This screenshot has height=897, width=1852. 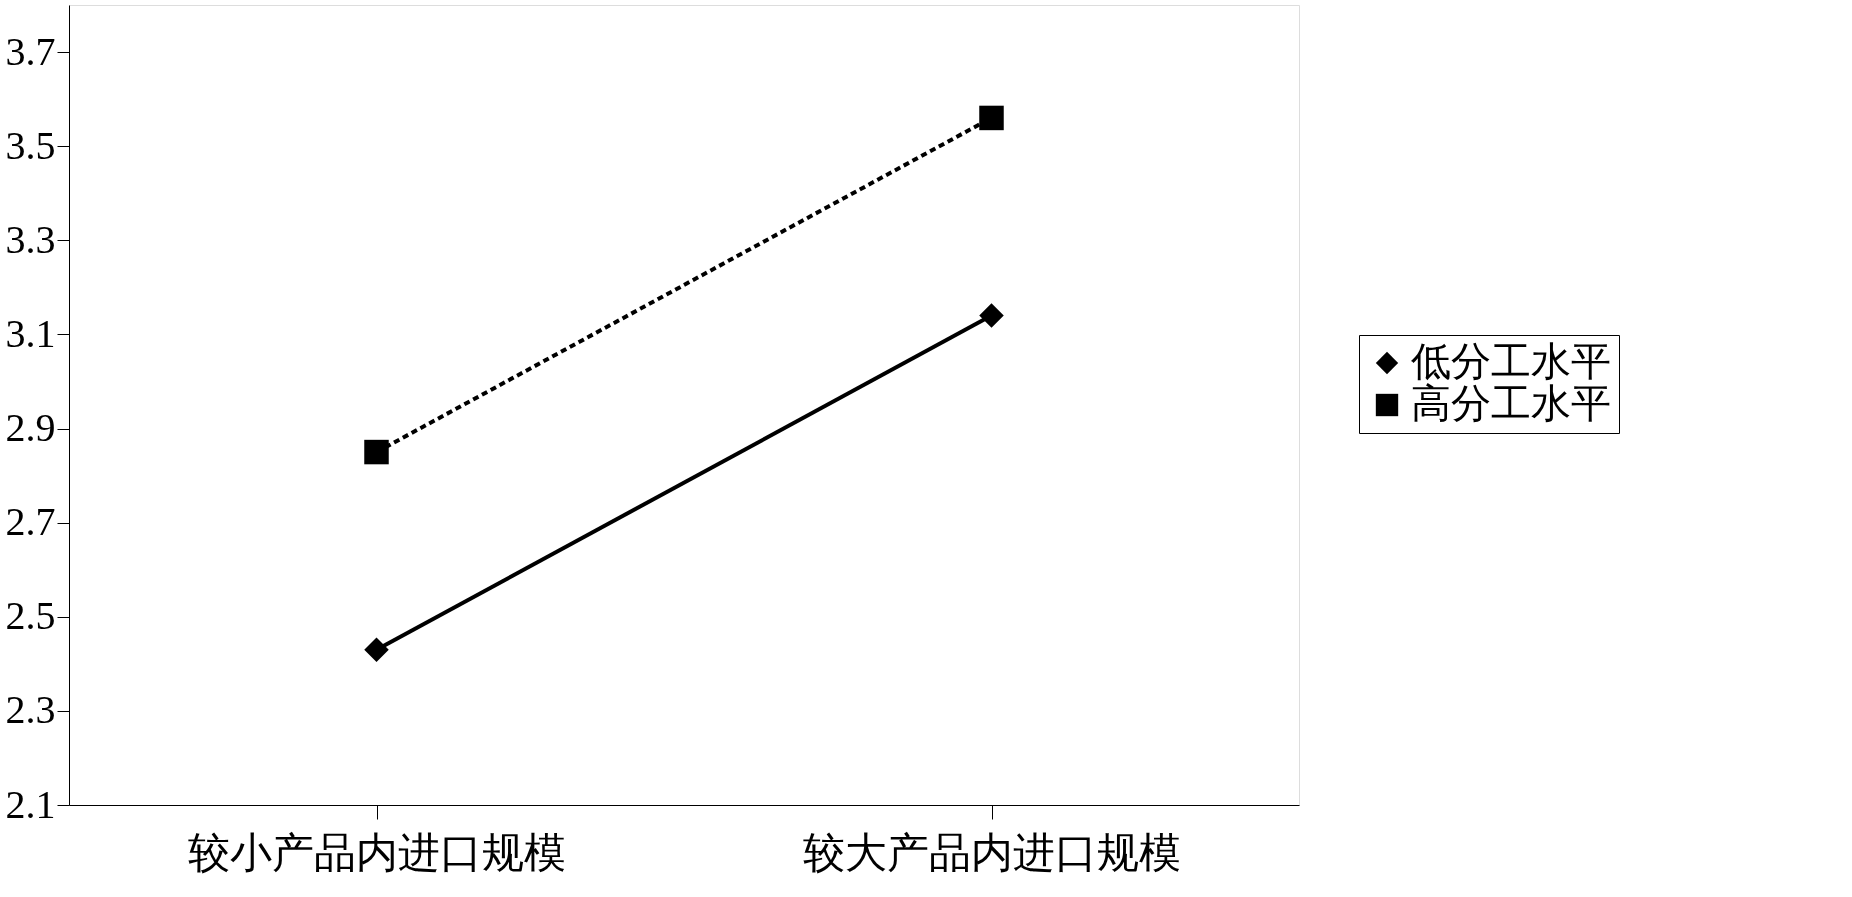 What do you see at coordinates (30, 333) in the screenshot?
I see `y-tick-label: 3.1` at bounding box center [30, 333].